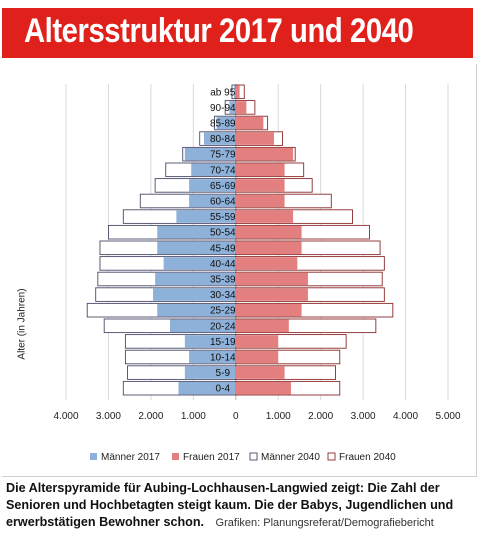 This screenshot has width=484, height=541. I want to click on age-group-label: 90-94, so click(223, 108).